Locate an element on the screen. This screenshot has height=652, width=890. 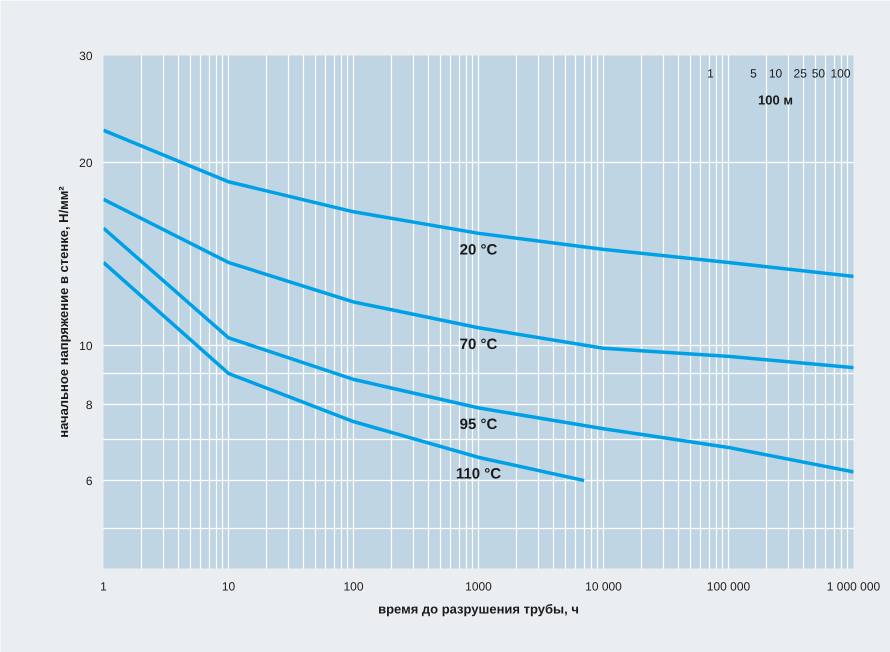
y-tick-label: 6 is located at coordinates (89, 481).